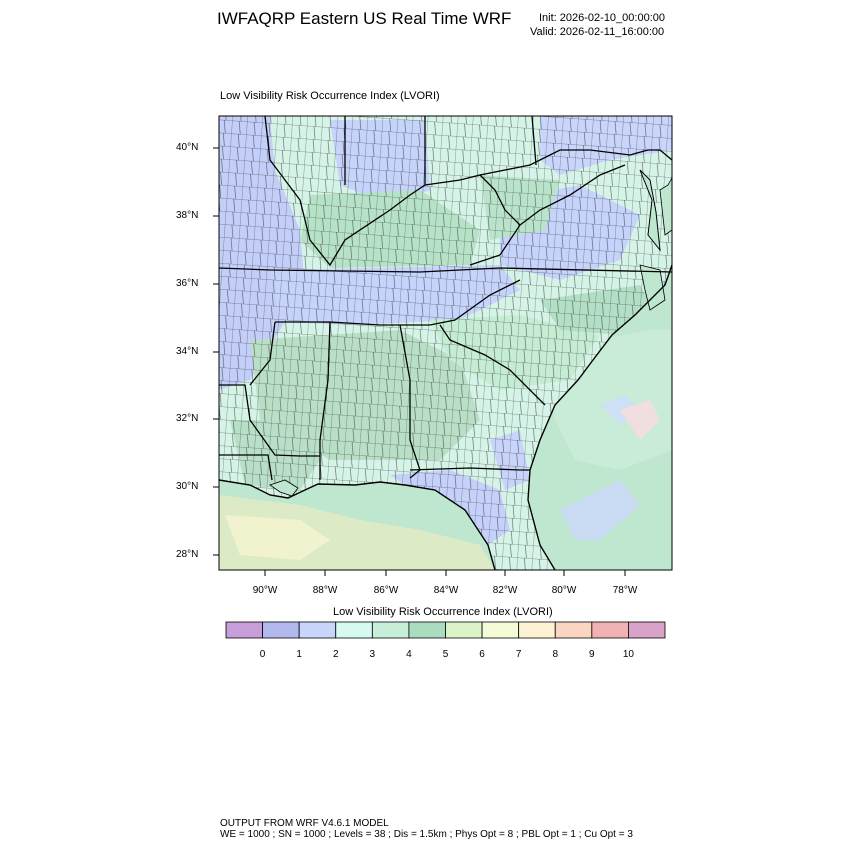 The image size is (850, 850). Describe the element at coordinates (628, 654) in the screenshot. I see `colorbar-label: 10` at that location.